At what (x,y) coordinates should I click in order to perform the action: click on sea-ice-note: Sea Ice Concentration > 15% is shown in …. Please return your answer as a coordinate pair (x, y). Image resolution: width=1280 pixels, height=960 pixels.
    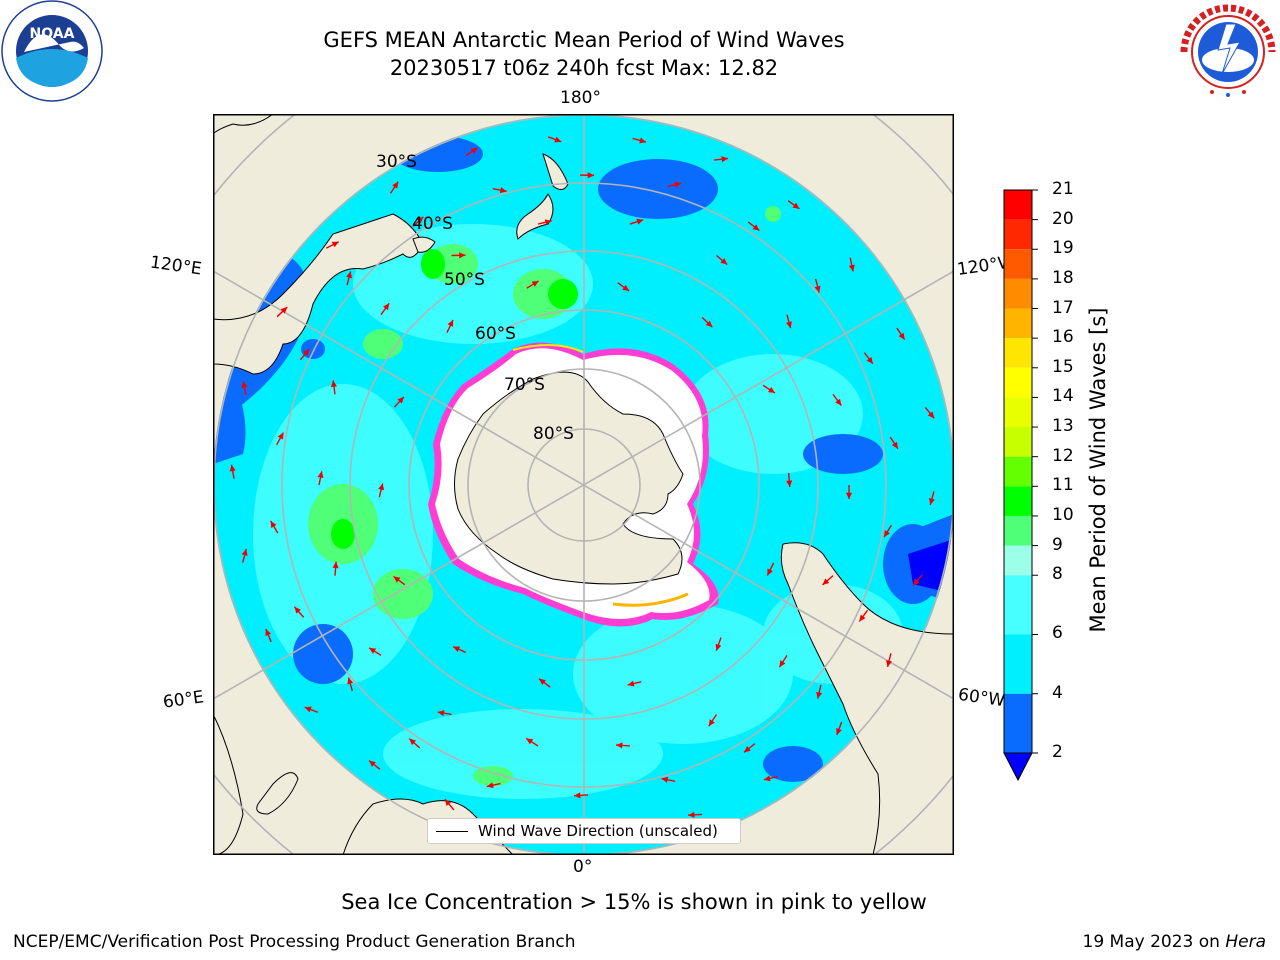
    Looking at the image, I should click on (634, 902).